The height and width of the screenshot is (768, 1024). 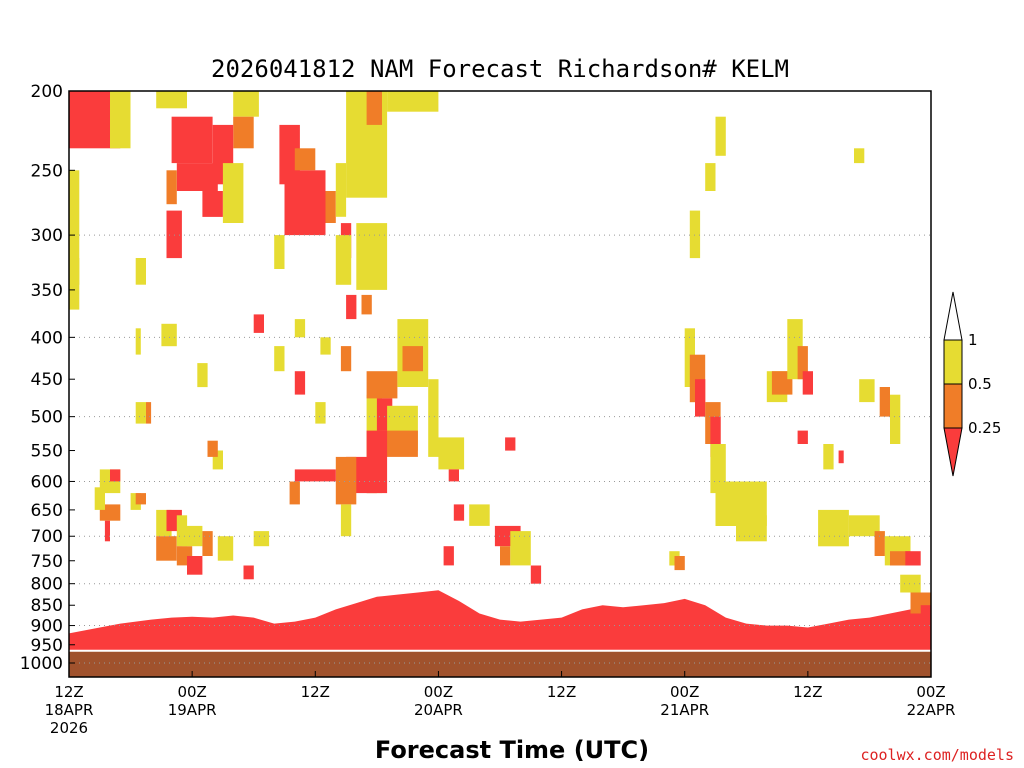 What do you see at coordinates (984, 428) in the screenshot?
I see `legend-label-0.25: 0.25` at bounding box center [984, 428].